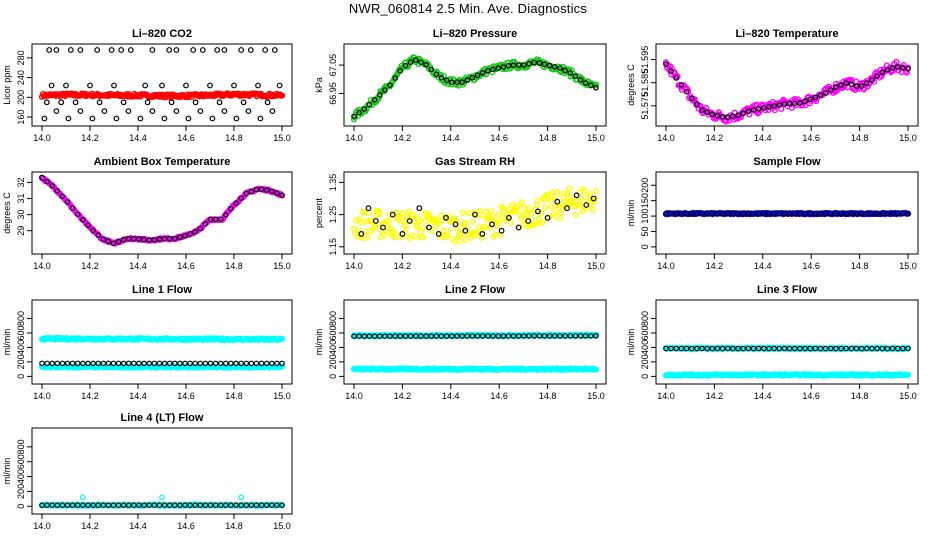  I want to click on y-tick-label: 400, so click(645, 347).